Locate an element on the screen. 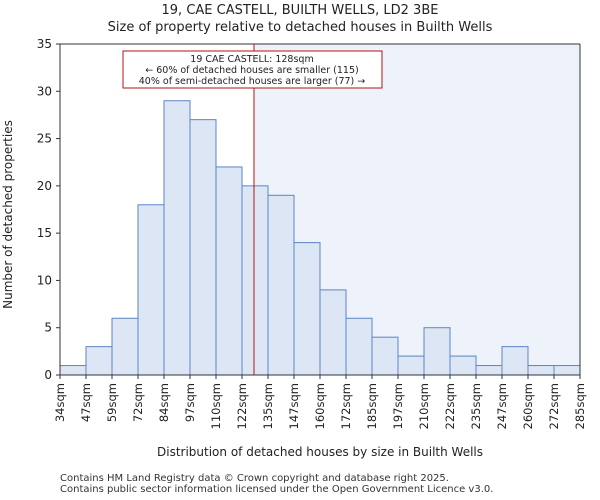 Image resolution: width=600 pixels, height=500 pixels. x-tick-label: 122sqm is located at coordinates (242, 406).